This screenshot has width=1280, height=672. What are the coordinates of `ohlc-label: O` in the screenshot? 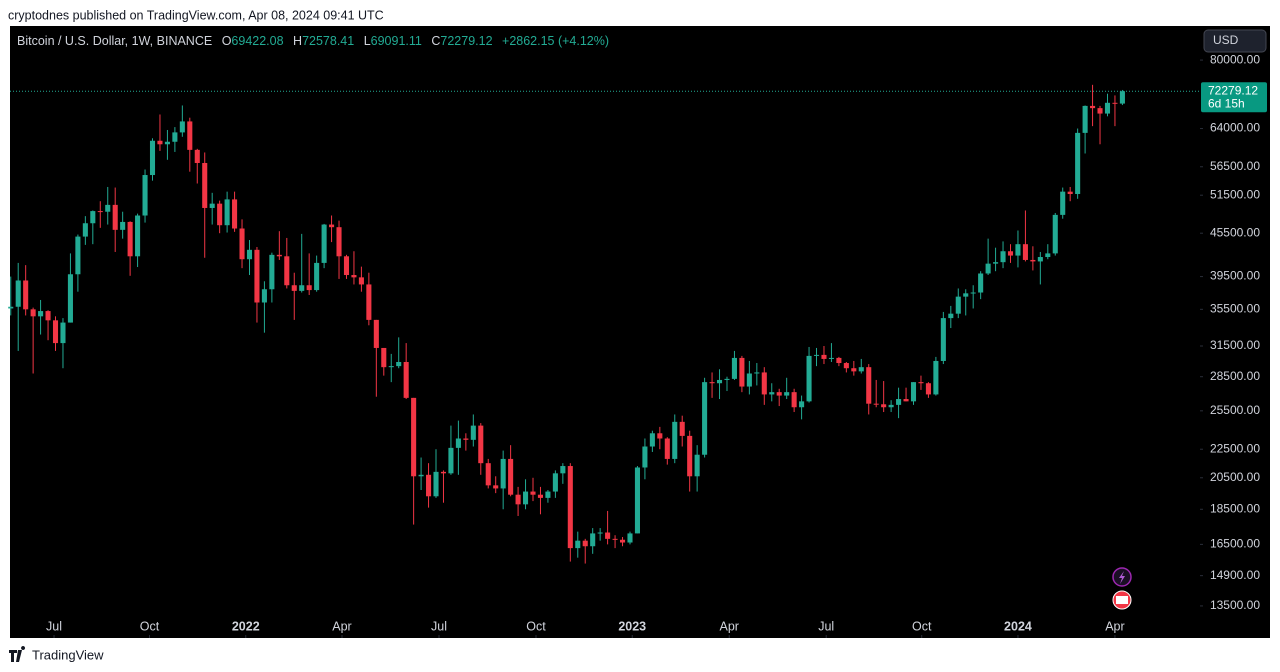 It's located at (227, 41).